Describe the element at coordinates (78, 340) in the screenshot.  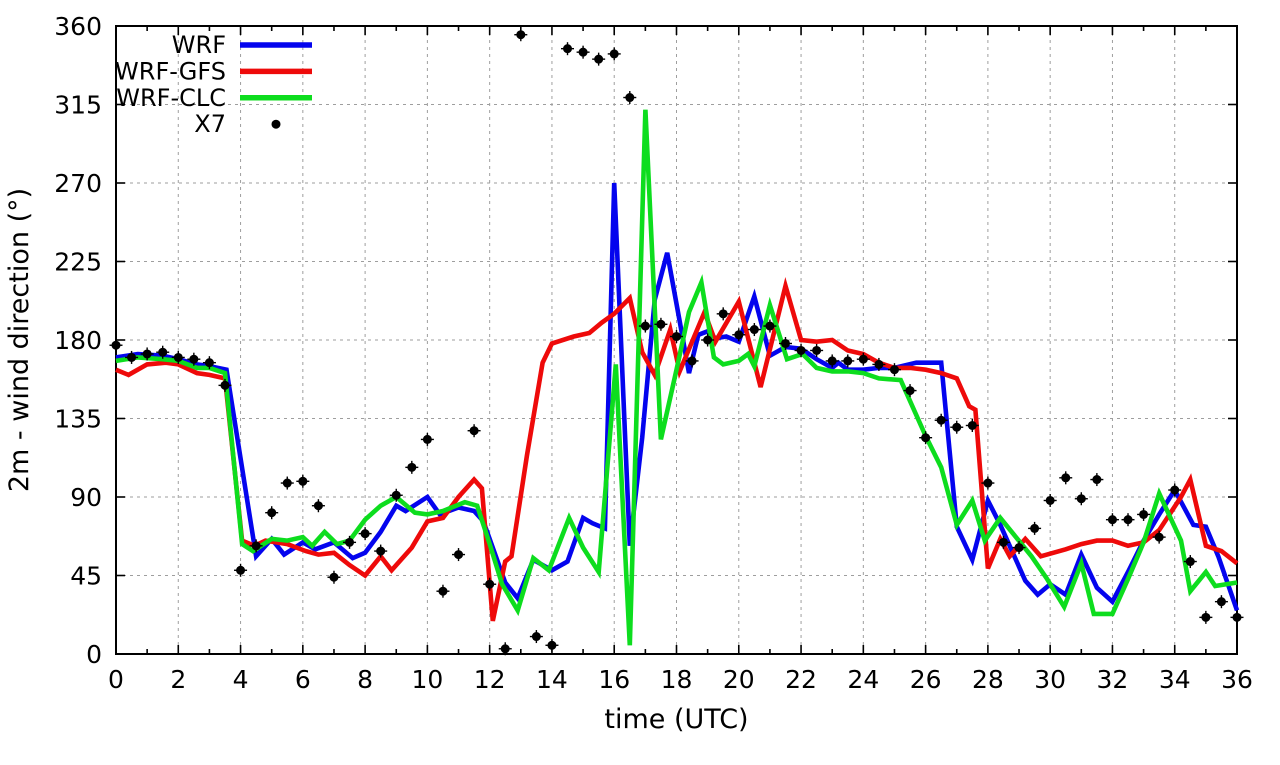
I see `y-tick-label-180: 180` at that location.